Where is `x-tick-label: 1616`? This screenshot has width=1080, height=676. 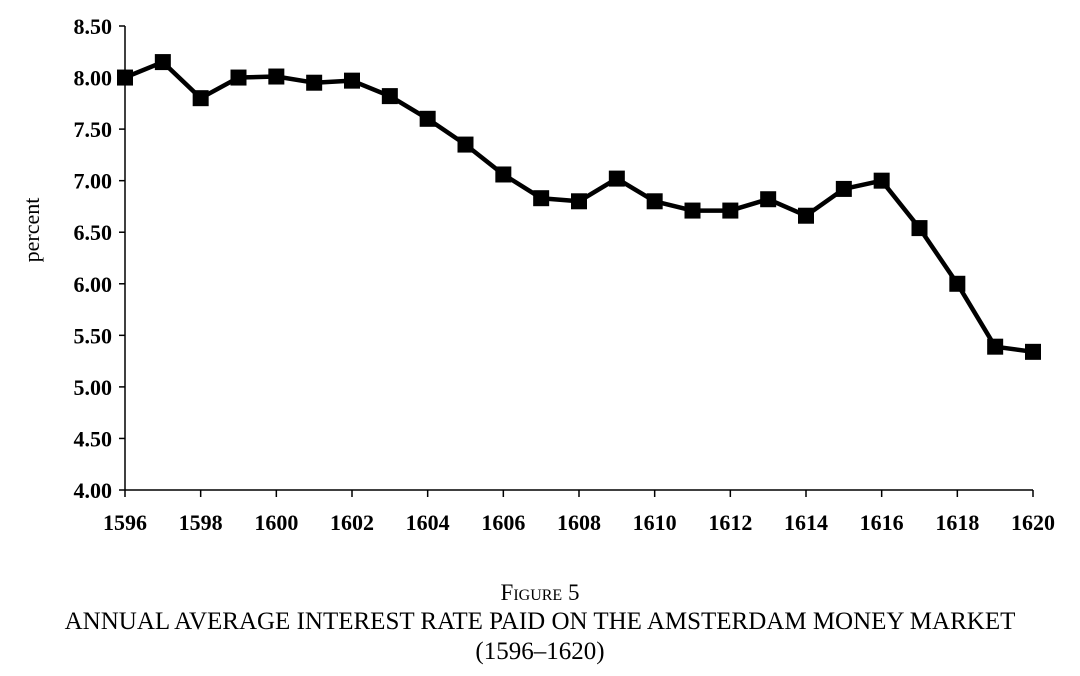 x-tick-label: 1616 is located at coordinates (882, 522).